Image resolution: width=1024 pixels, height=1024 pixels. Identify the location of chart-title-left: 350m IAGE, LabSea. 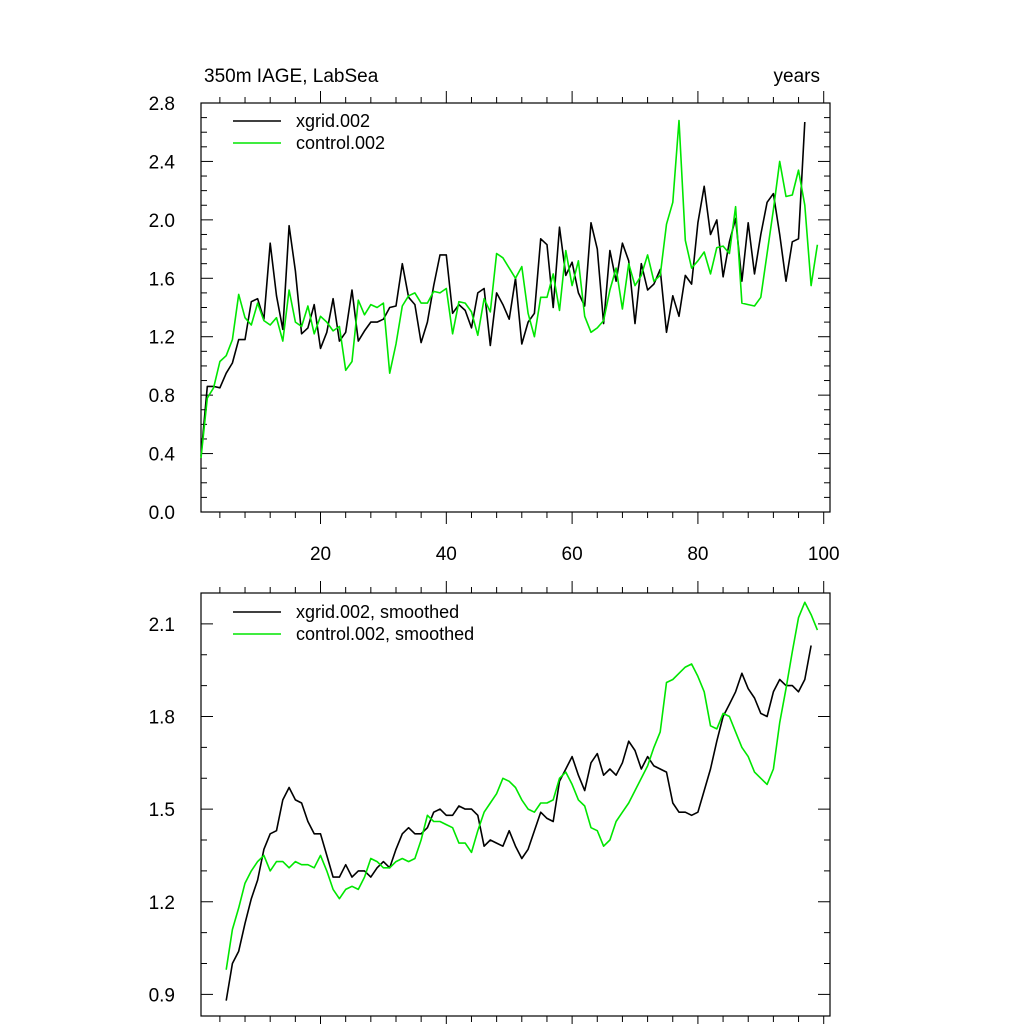
(291, 76).